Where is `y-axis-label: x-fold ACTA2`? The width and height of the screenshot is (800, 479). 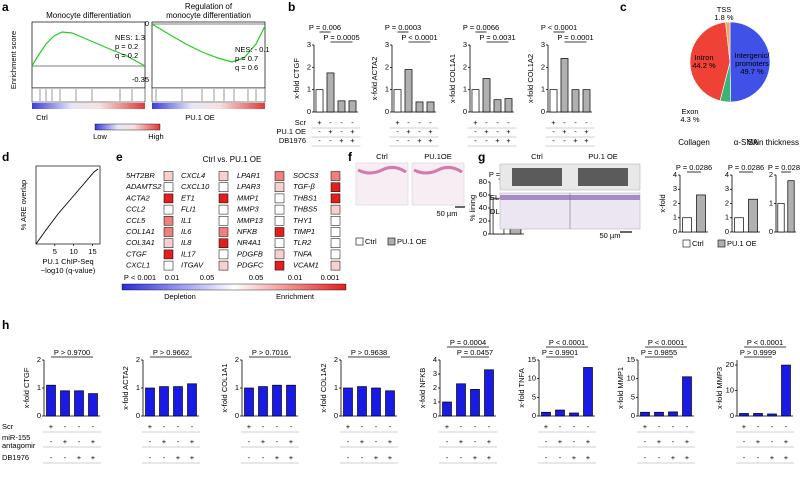
y-axis-label: x-fold ACTA2 is located at coordinates (125, 388).